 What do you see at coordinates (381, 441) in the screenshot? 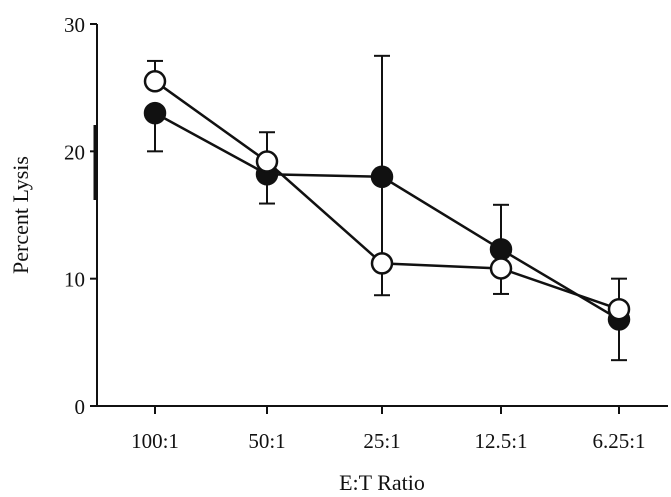
I see `x-tick-label: 25:1` at bounding box center [381, 441].